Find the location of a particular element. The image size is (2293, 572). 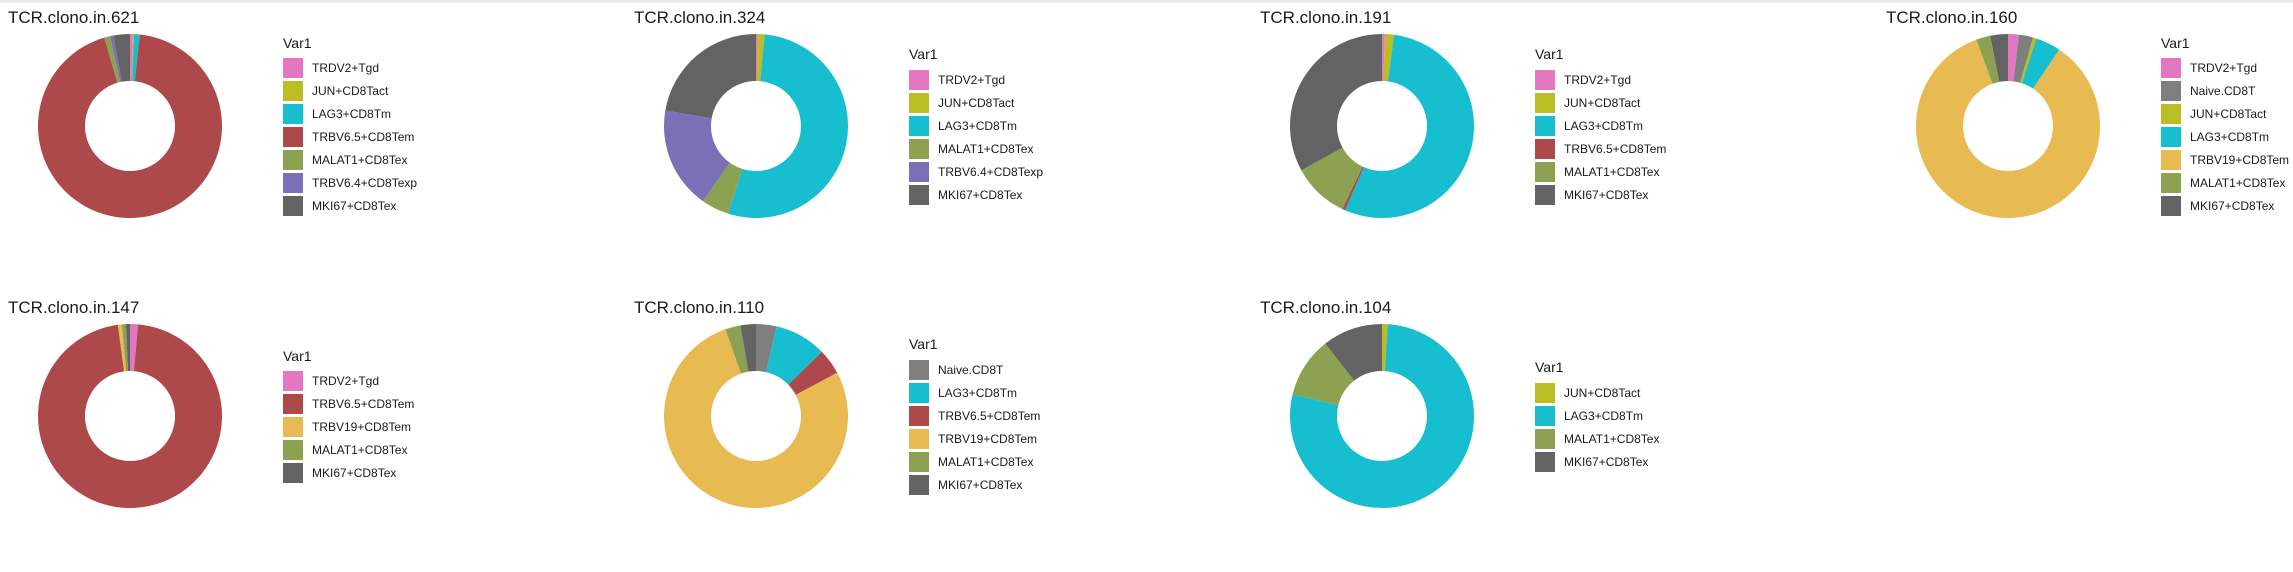

chart-title: TCR.clono.in.147 is located at coordinates (74, 307).